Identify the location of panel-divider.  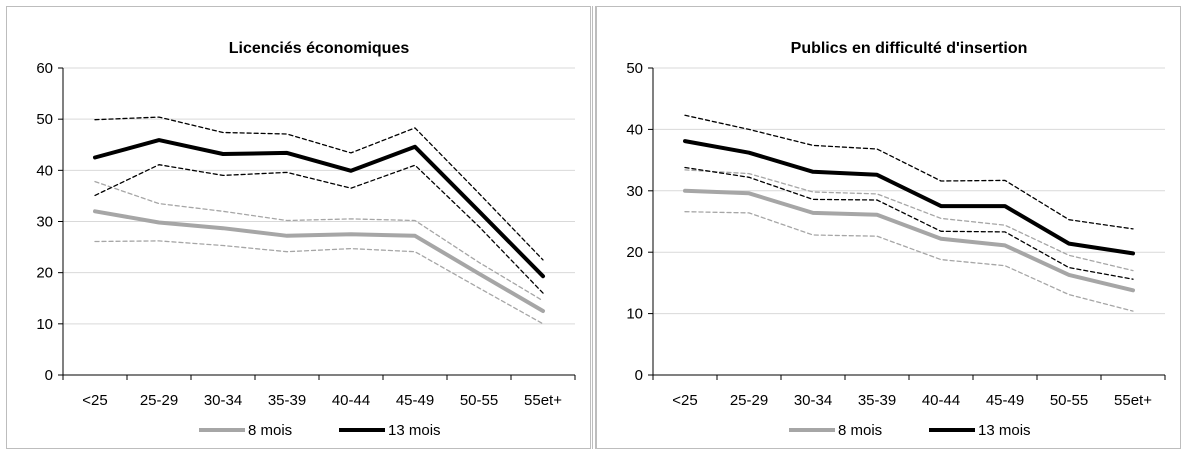
(594, 227).